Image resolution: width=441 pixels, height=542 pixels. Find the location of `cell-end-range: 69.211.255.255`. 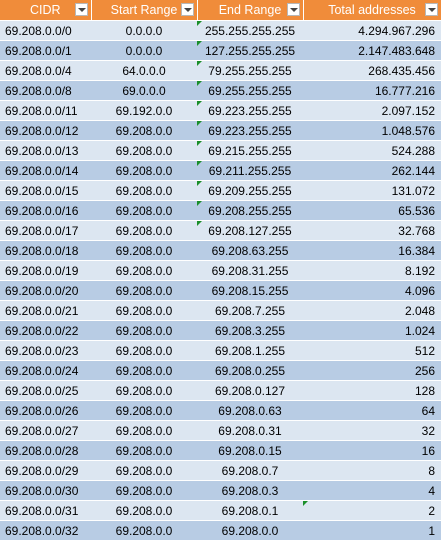

cell-end-range: 69.211.255.255 is located at coordinates (250, 170).